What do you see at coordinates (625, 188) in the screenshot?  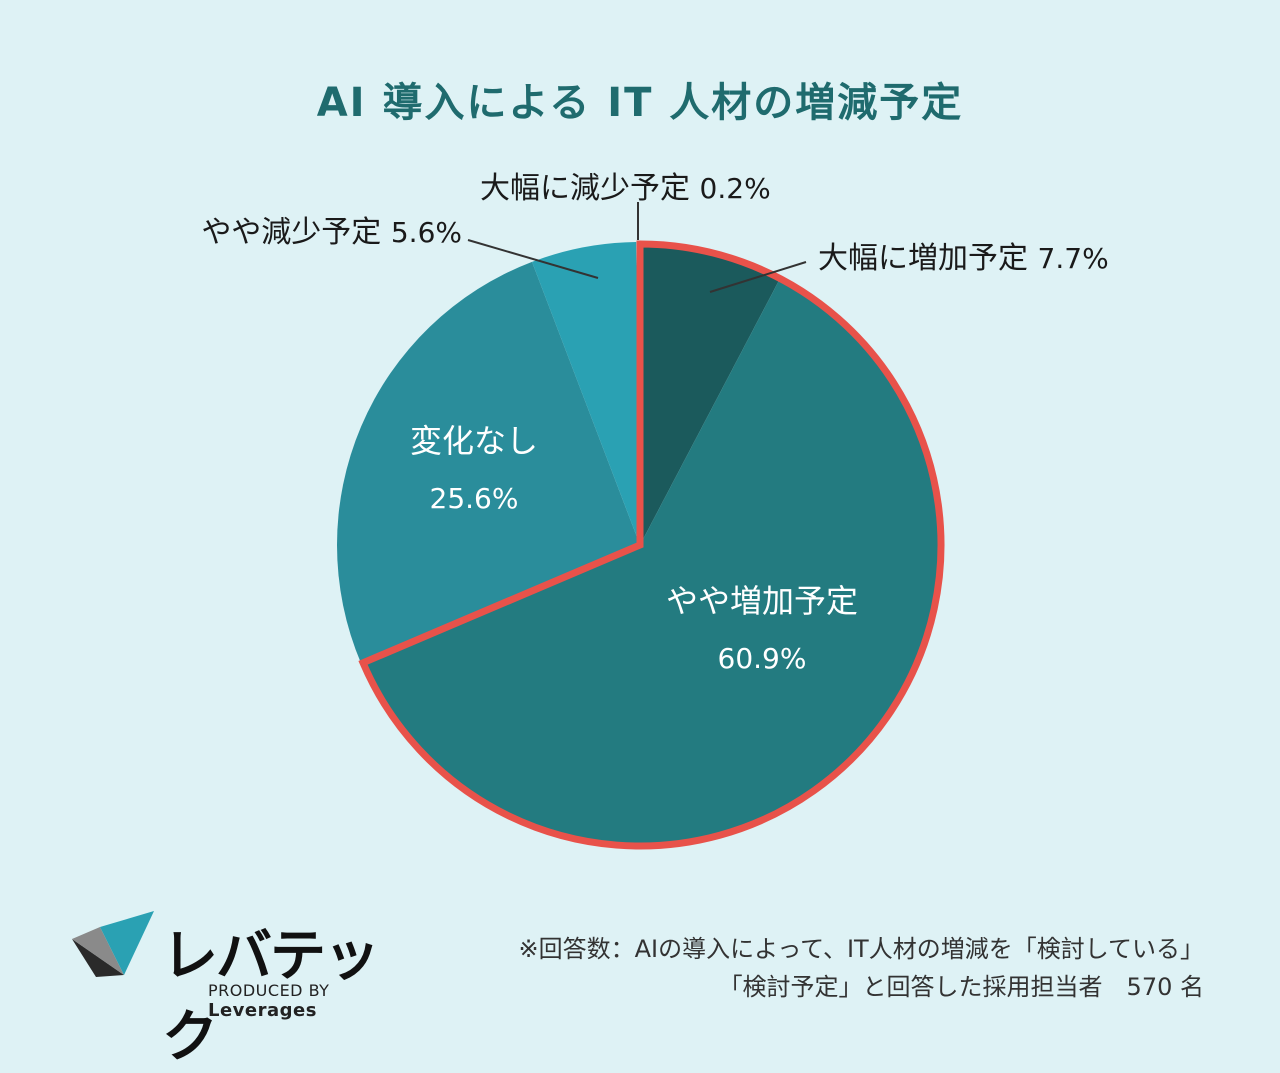 I see `slice-label: 大幅に減少予定 0.2%` at bounding box center [625, 188].